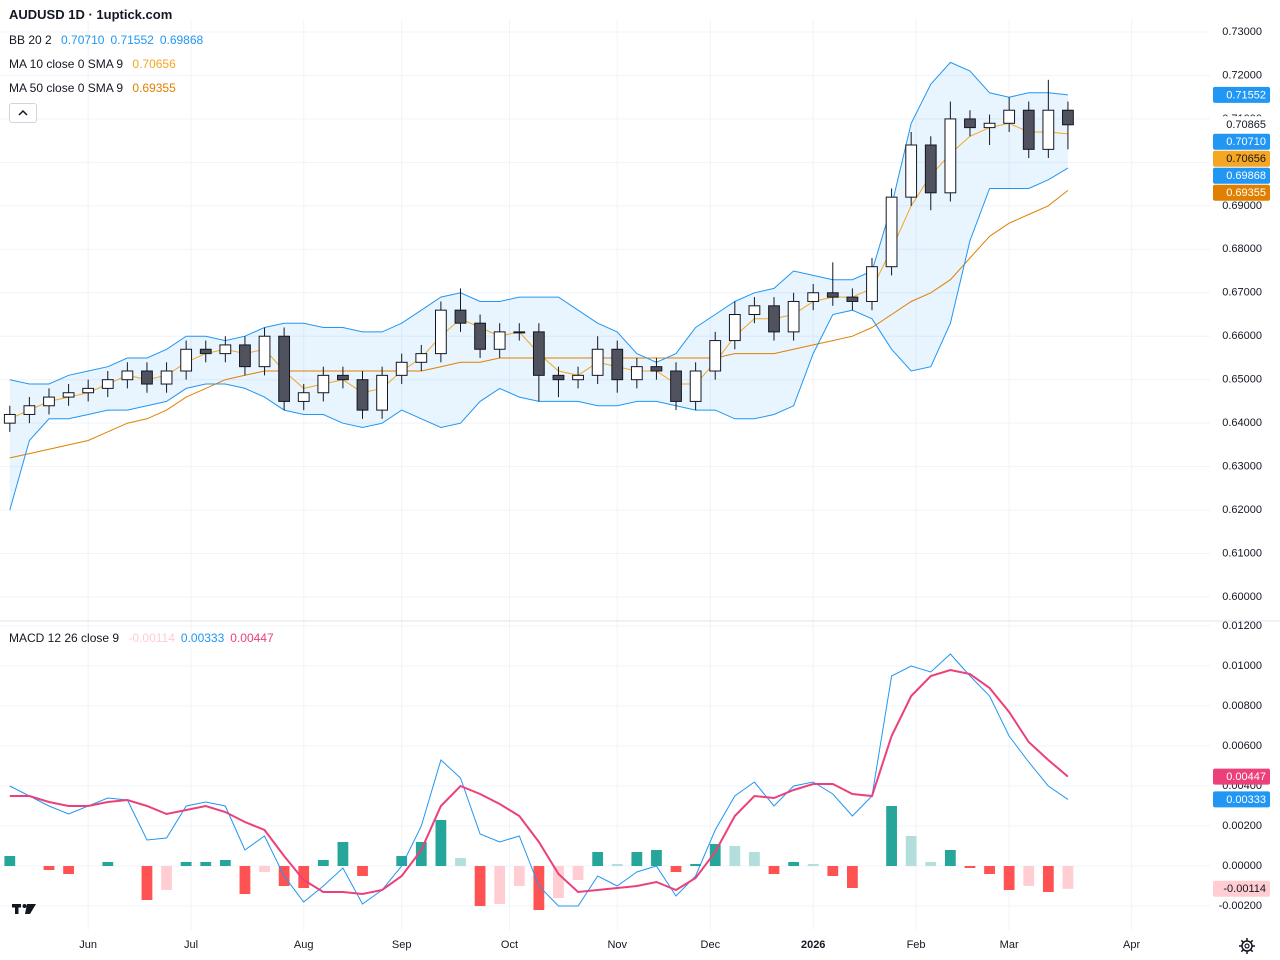  I want to click on y-tick-label: 0.68000, so click(1242, 249).